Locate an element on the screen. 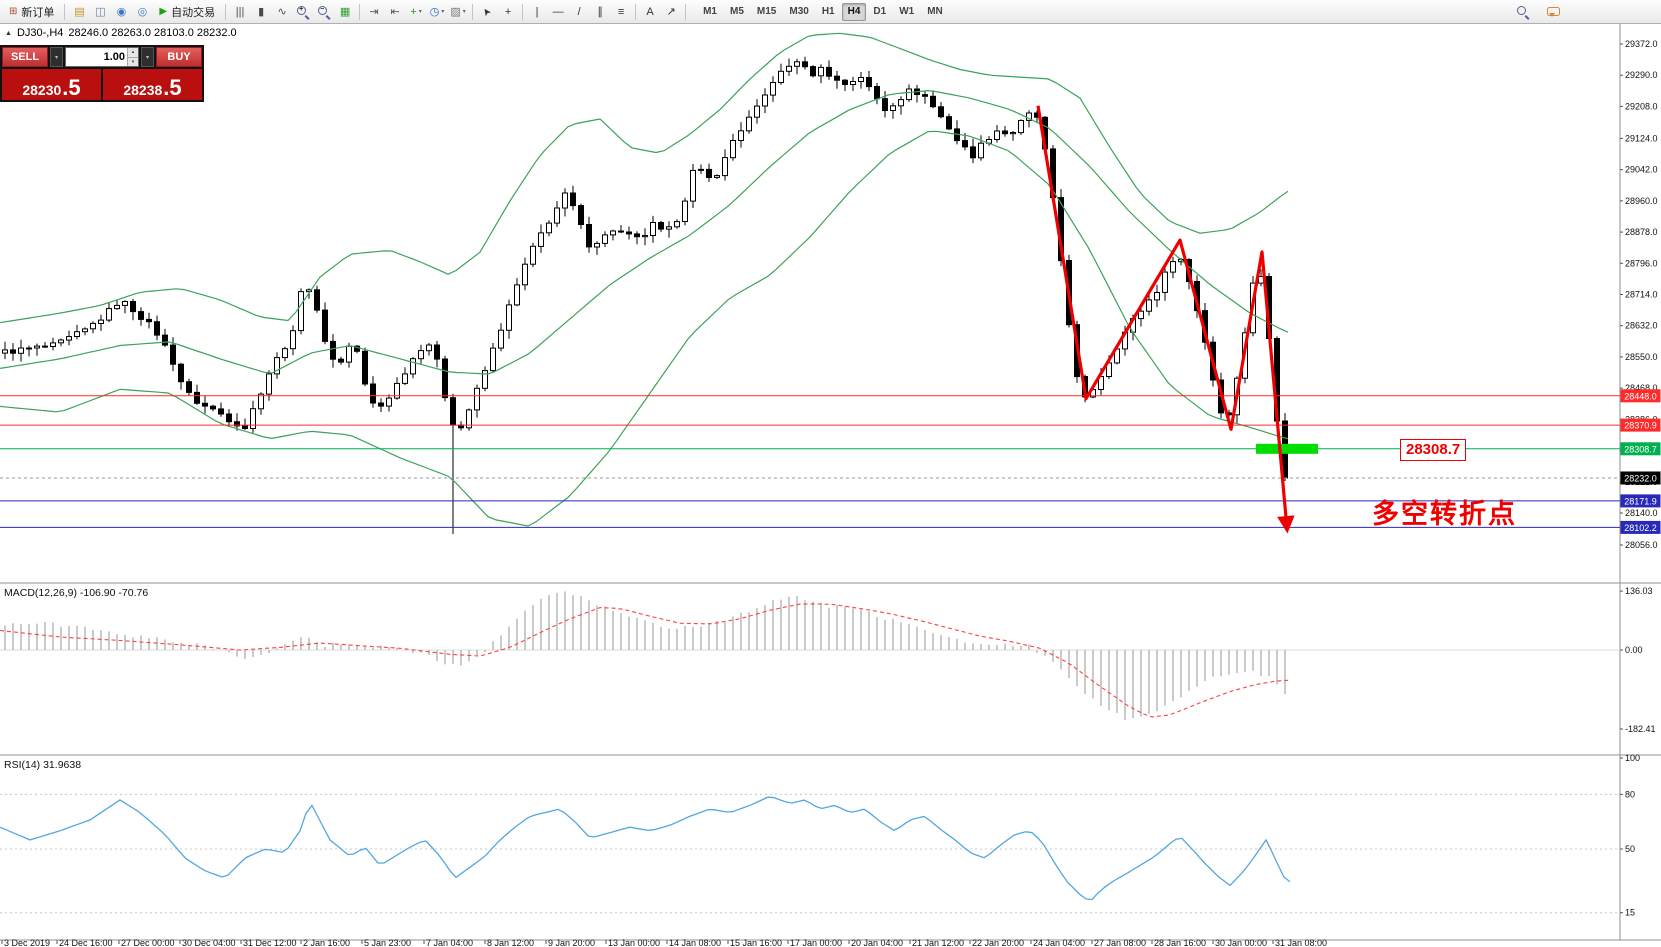 The height and width of the screenshot is (947, 1661). svg-text: 24 Dec 16:00 is located at coordinates (86, 942).